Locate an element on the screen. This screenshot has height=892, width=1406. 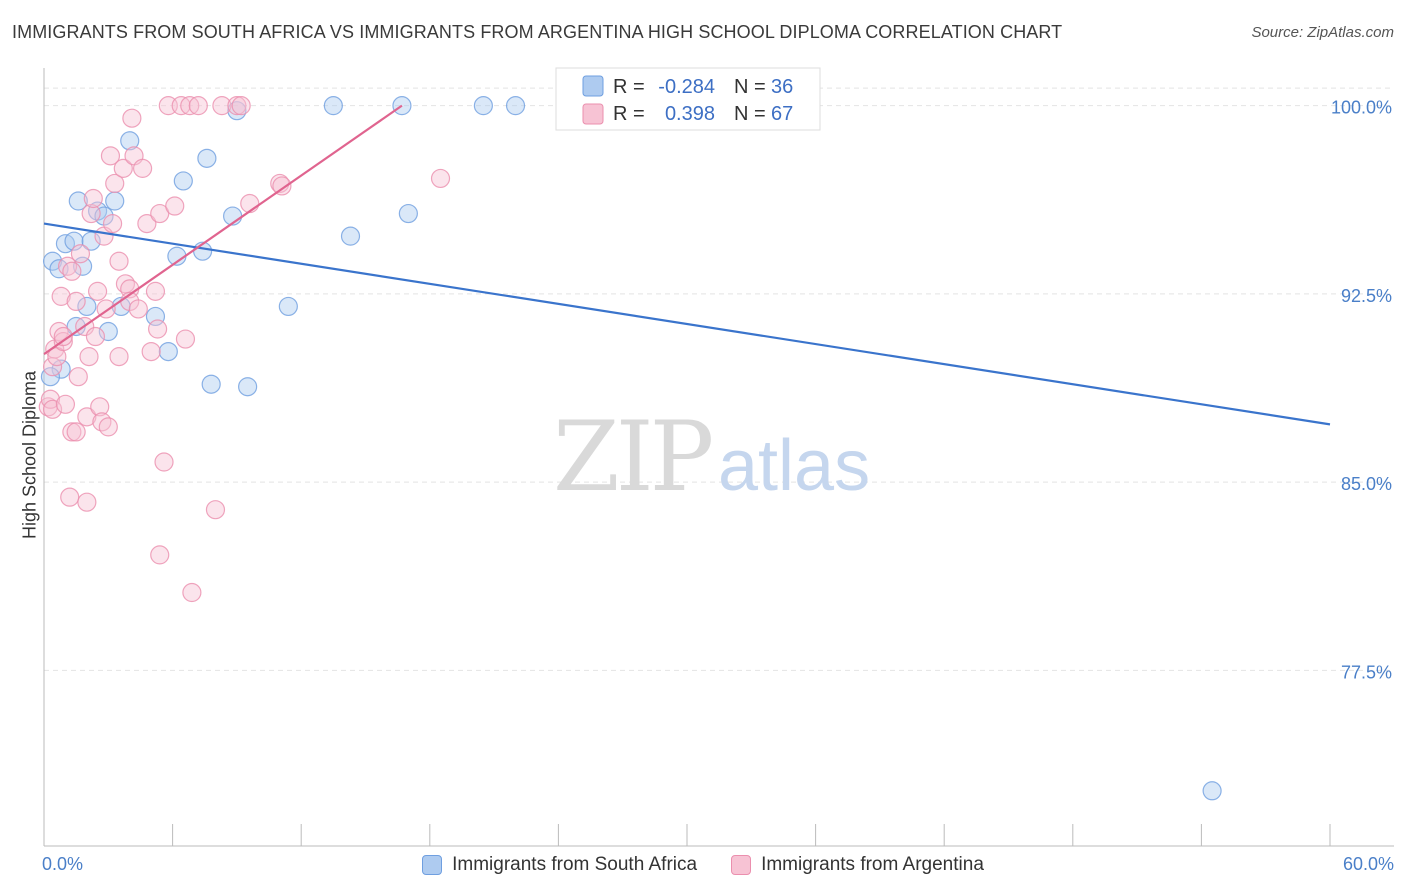
y-tick-label: 92.5% is located at coordinates (1366, 296).